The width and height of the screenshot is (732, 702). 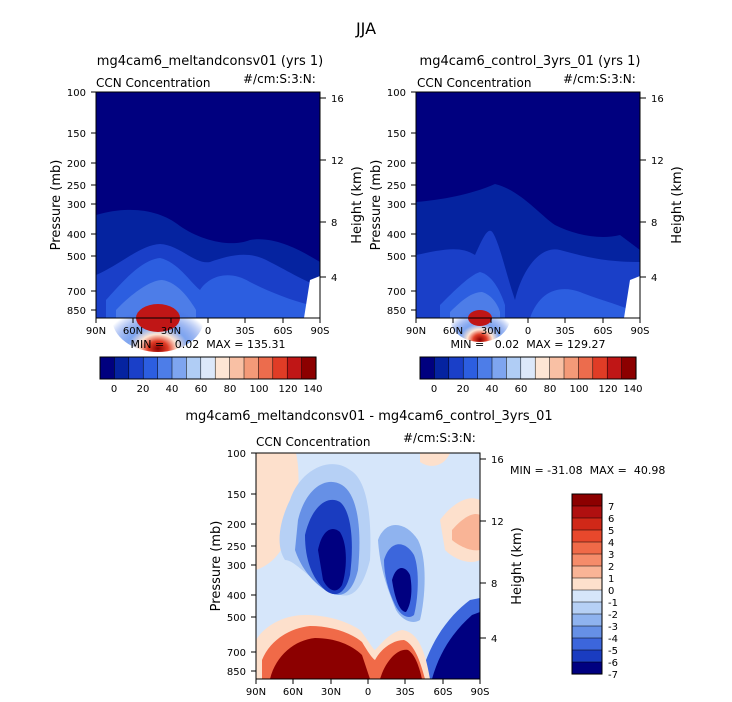 What do you see at coordinates (396, 93) in the screenshot?
I see `panel-2-y-tick: 100` at bounding box center [396, 93].